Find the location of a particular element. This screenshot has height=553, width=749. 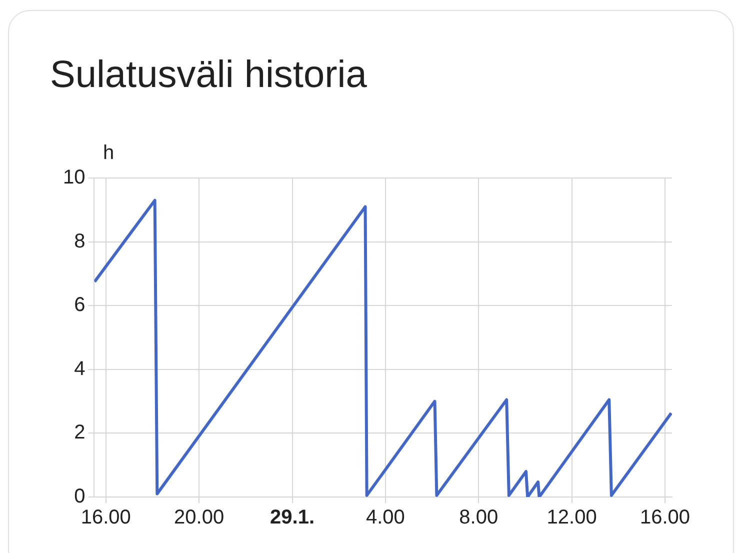

y-tick-label: 8 is located at coordinates (80, 241).